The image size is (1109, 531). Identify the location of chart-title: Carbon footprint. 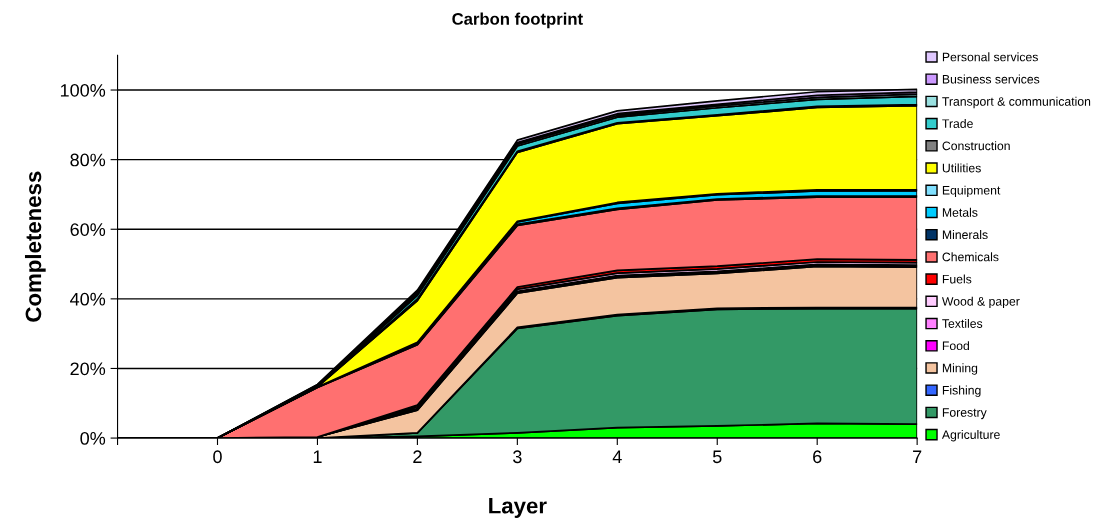
(517, 20).